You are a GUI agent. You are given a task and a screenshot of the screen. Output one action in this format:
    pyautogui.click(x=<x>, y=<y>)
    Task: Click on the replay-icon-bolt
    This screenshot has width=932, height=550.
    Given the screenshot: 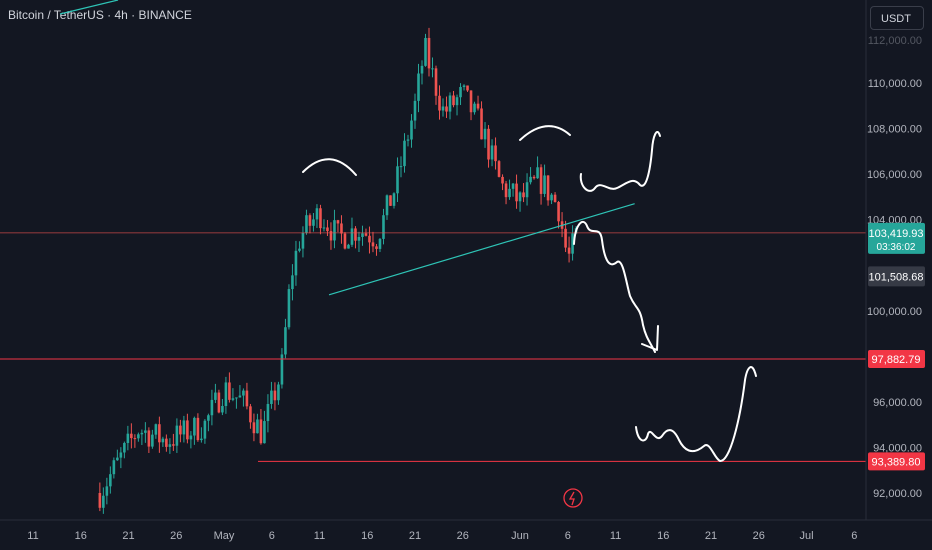 What is the action you would take?
    pyautogui.click(x=571, y=498)
    